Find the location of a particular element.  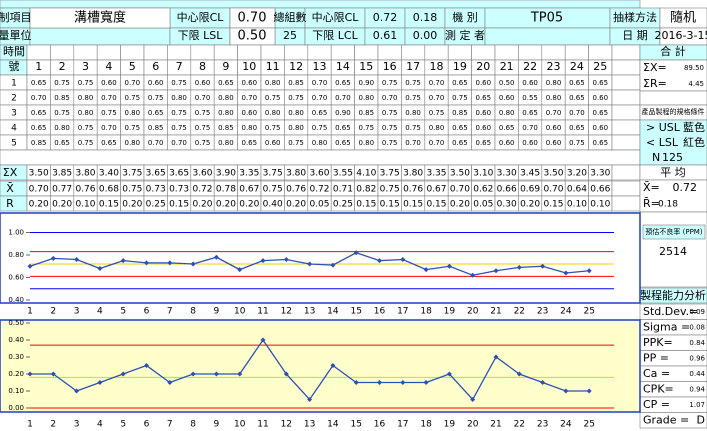

summary-value: 0.69 is located at coordinates (530, 190).